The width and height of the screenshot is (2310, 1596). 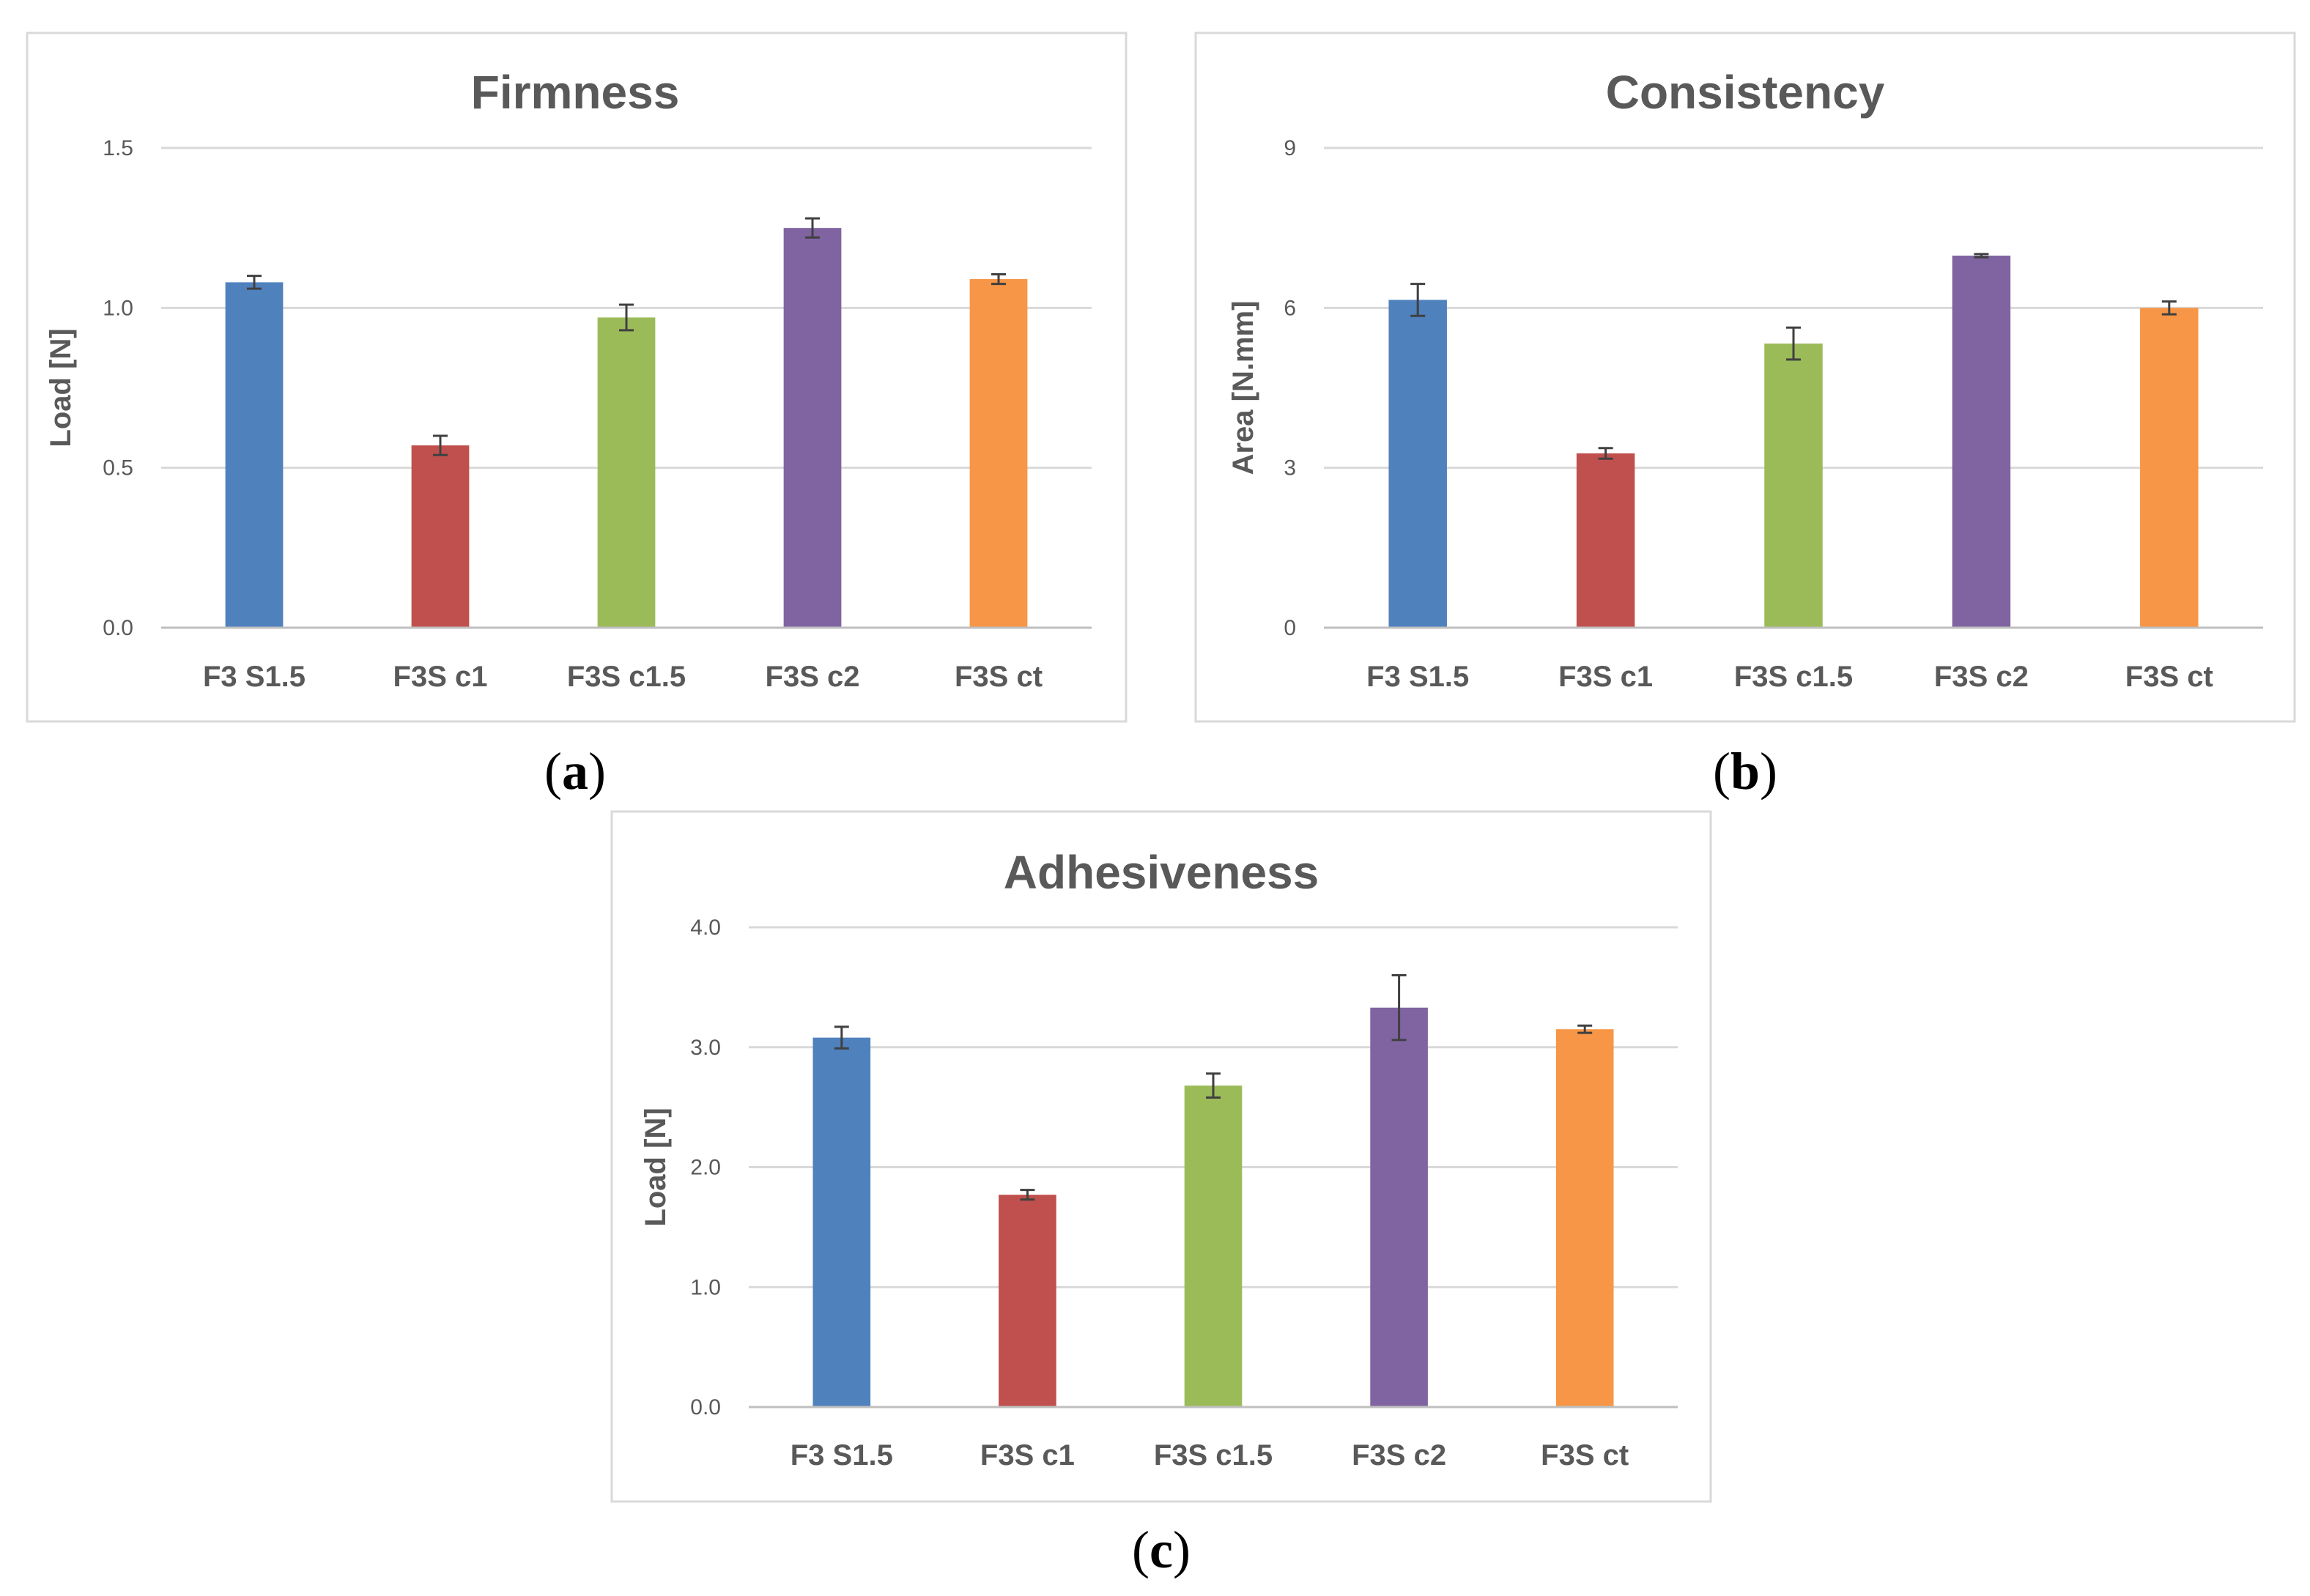 What do you see at coordinates (1745, 772) in the screenshot?
I see `panel-label-b: (b)` at bounding box center [1745, 772].